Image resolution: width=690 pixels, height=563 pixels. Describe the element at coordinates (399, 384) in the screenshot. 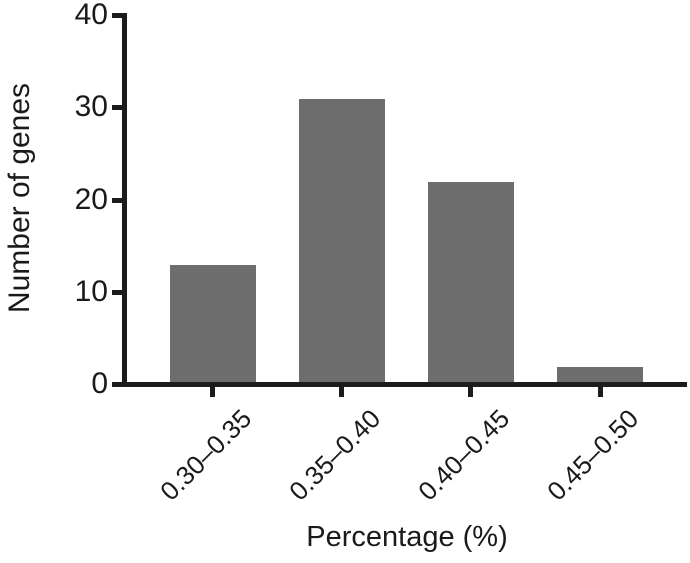

I see `x-axis-line` at that location.